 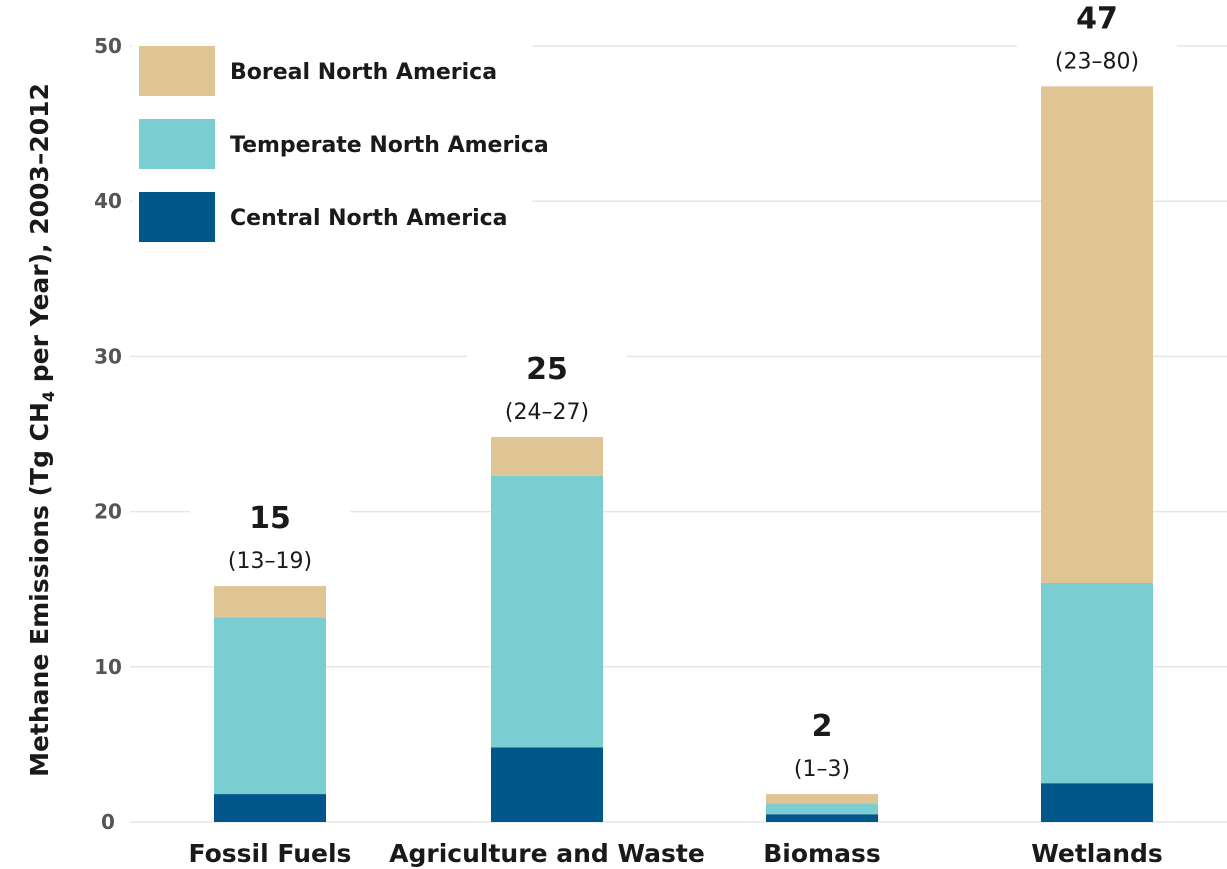 I want to click on y-axis-label-tail: per Year), 2003–2012, so click(x=39, y=237).